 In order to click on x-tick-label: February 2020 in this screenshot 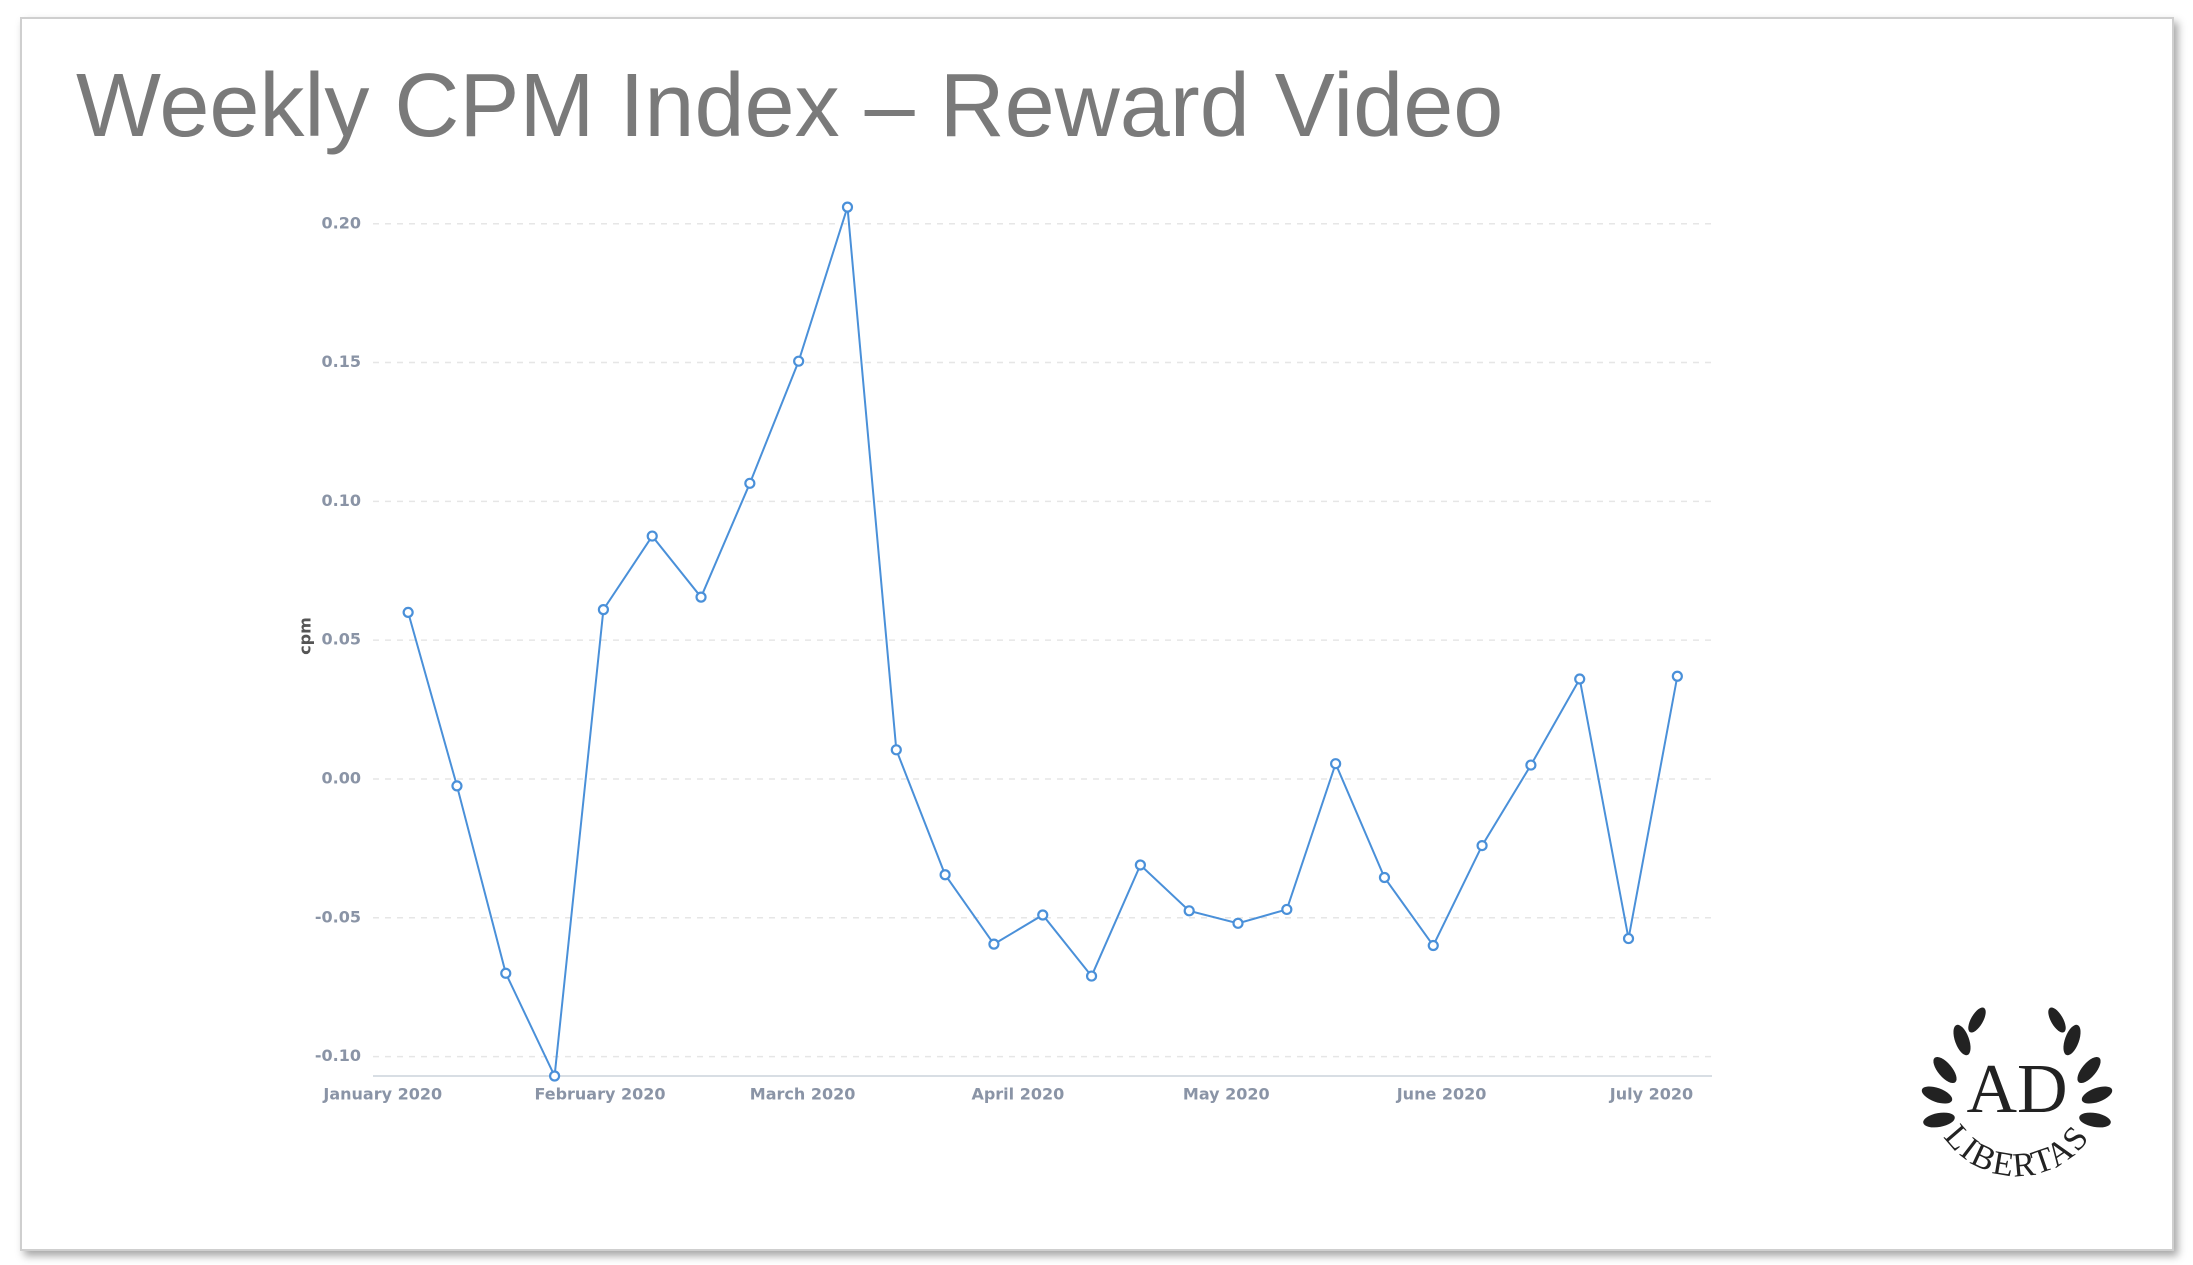, I will do `click(599, 1094)`.